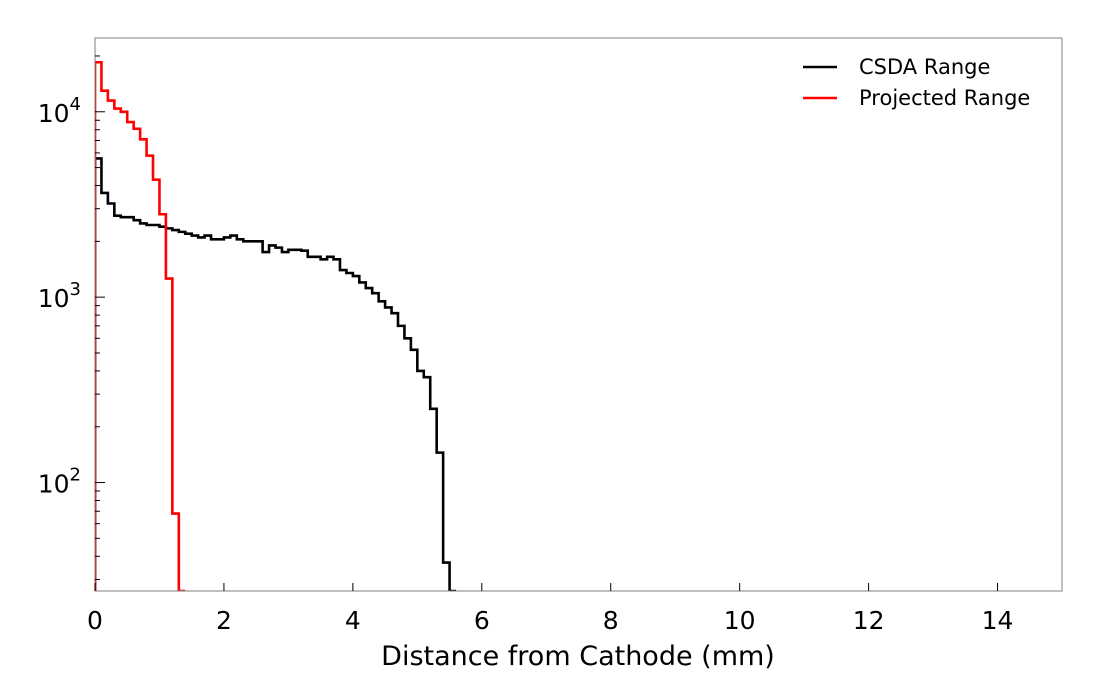 The height and width of the screenshot is (700, 1100). What do you see at coordinates (482, 620) in the screenshot?
I see `x-tick-label: 6` at bounding box center [482, 620].